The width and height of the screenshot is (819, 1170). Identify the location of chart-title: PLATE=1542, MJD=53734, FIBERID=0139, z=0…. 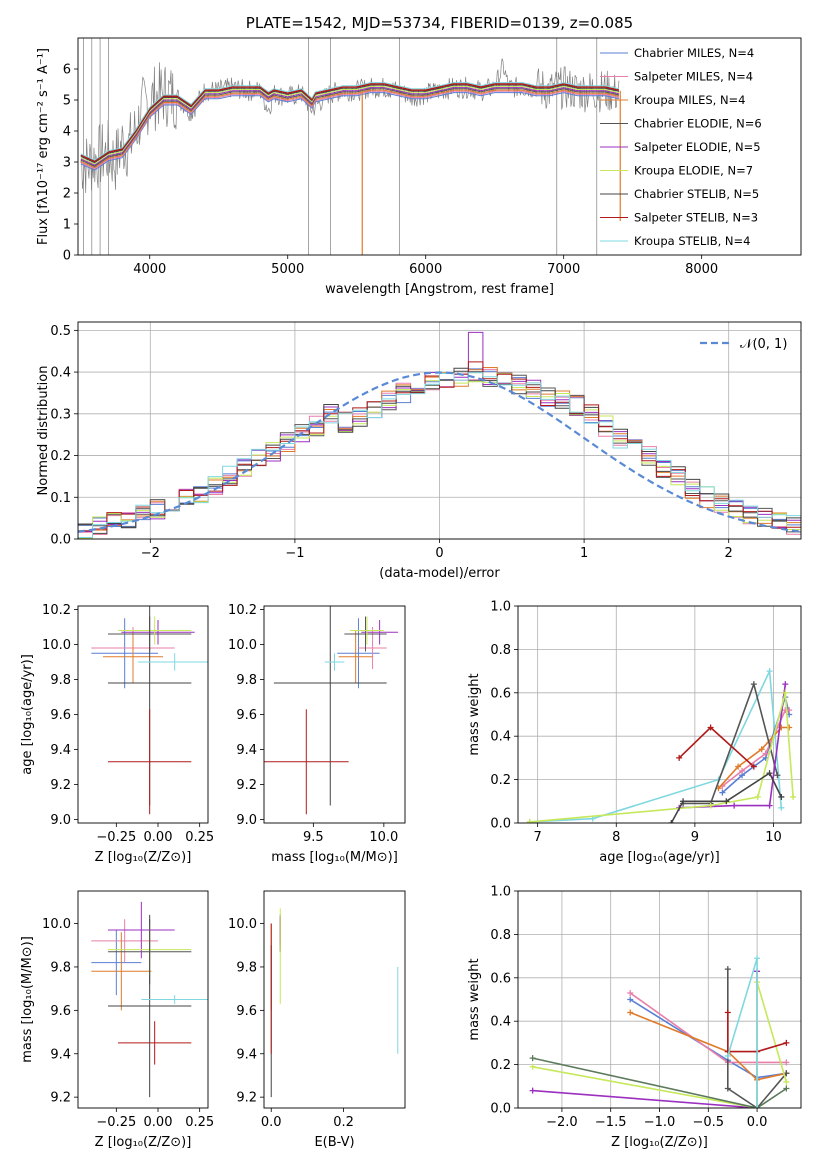
(439, 23).